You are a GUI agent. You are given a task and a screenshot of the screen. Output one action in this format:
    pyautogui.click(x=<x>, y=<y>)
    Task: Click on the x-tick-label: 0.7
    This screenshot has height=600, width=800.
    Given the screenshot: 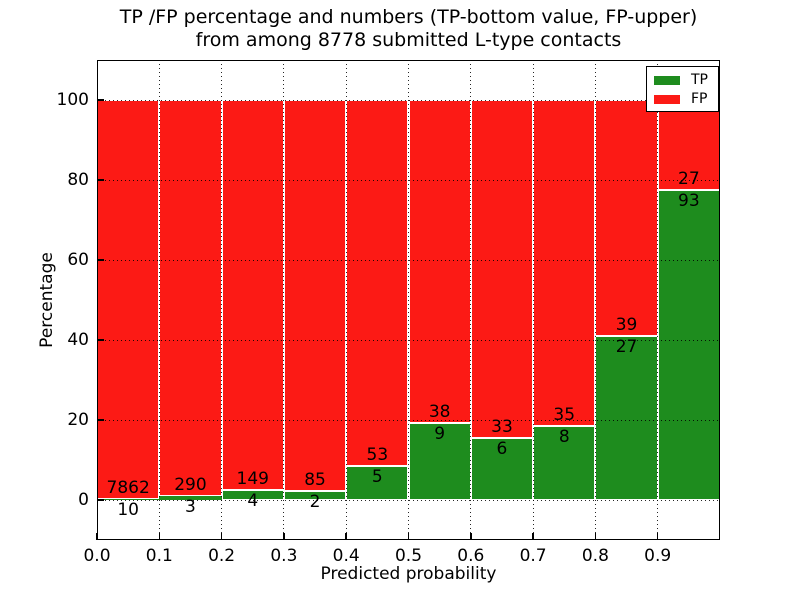 What is the action you would take?
    pyautogui.click(x=533, y=556)
    